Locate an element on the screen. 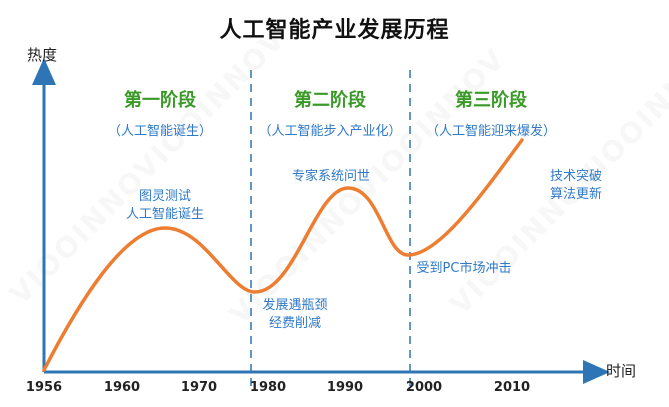 This screenshot has height=407, width=669. stage-2-name: 第二阶段 is located at coordinates (329, 100).